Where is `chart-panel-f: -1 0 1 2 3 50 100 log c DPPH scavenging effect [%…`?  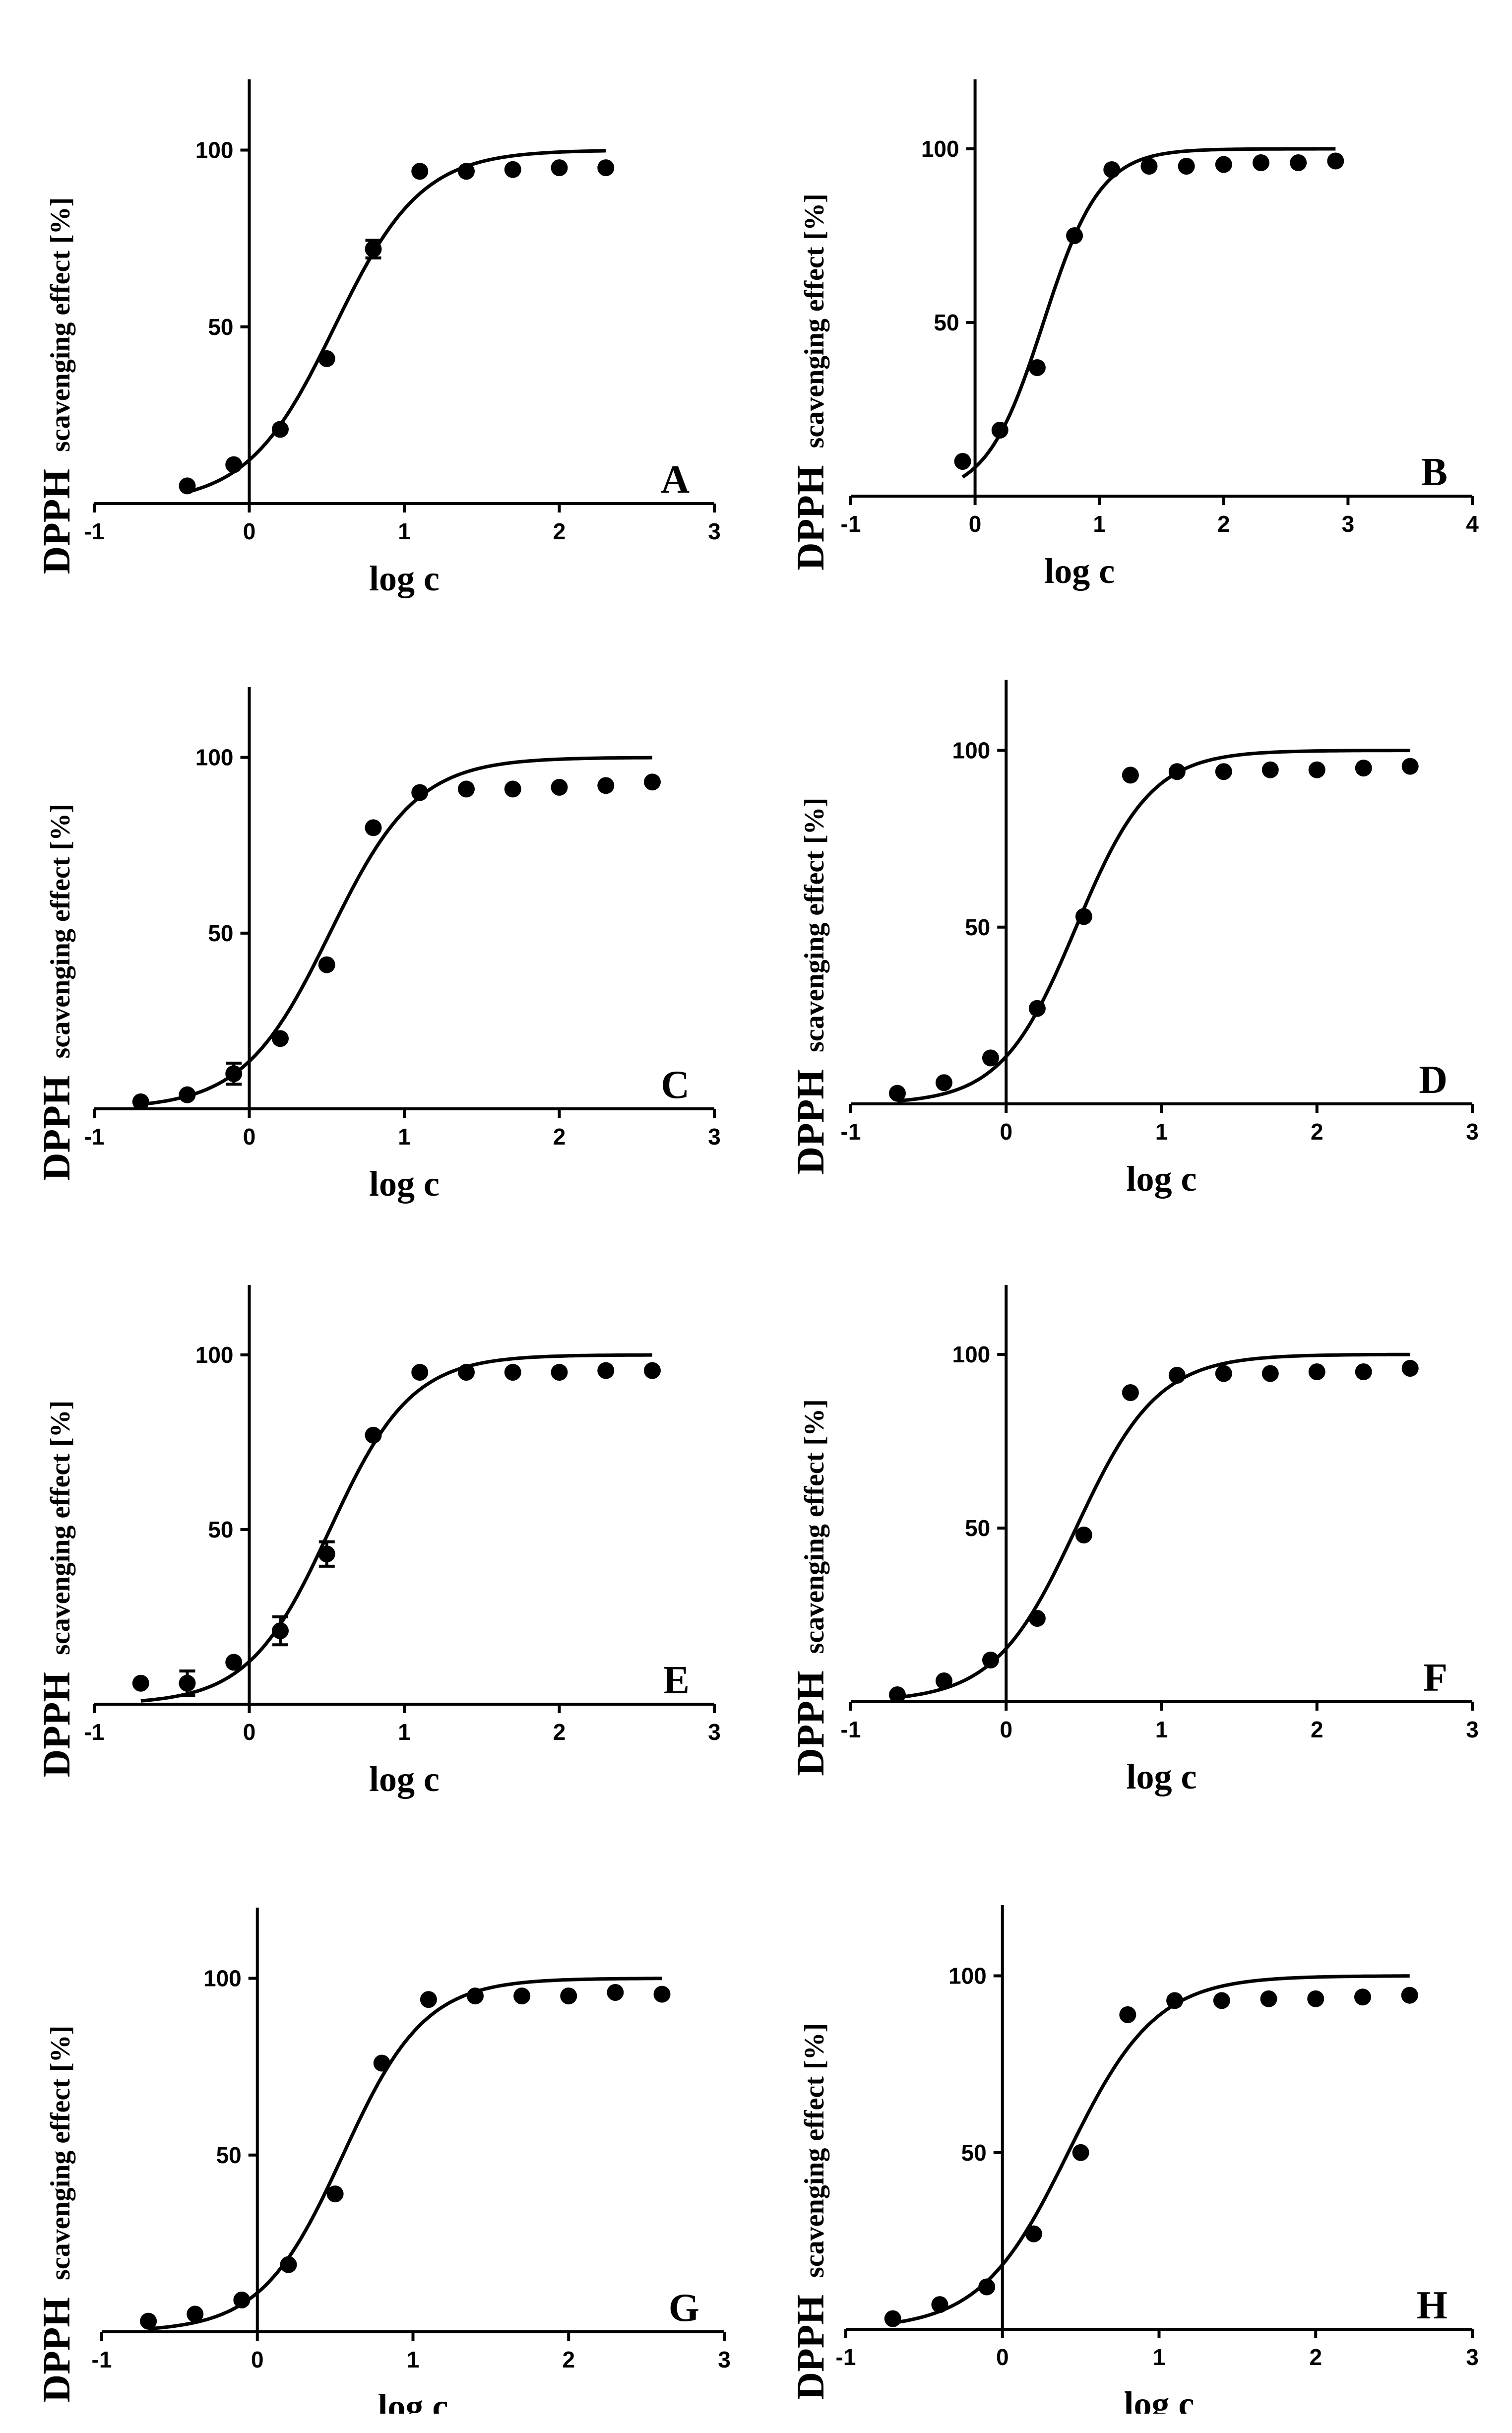
chart-panel-f: -1 0 1 2 3 50 100 log c DPPH scavenging effect [%… is located at coordinates (1134, 1540).